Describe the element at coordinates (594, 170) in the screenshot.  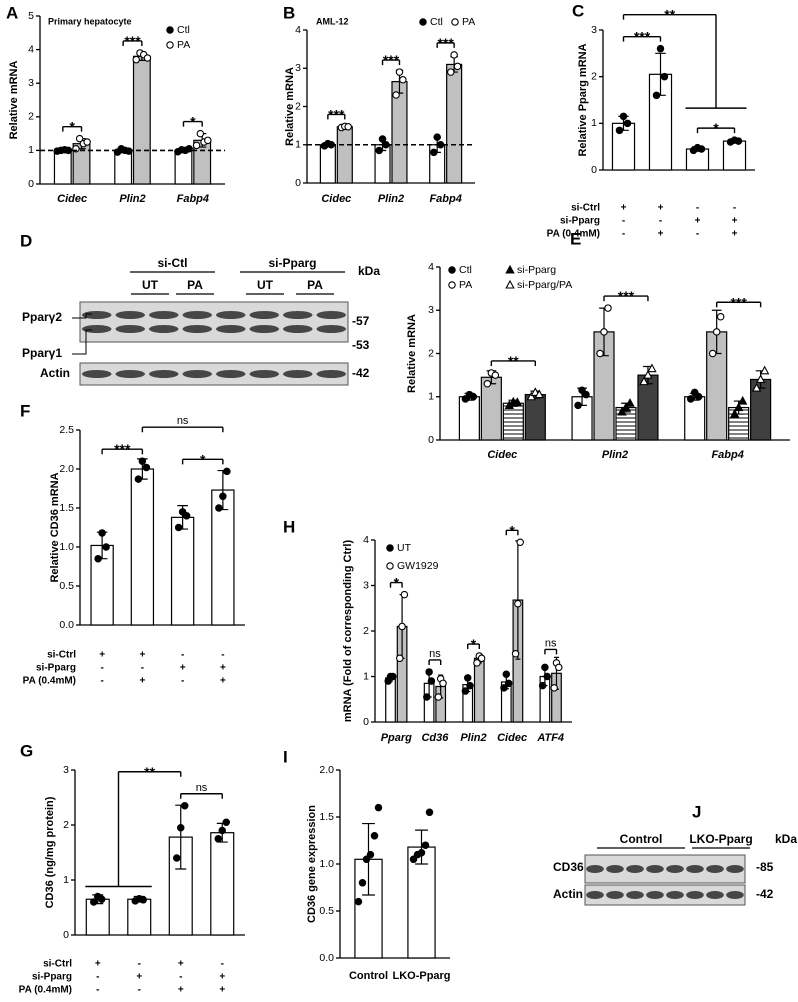
I see `y-tick-label: 0` at that location.